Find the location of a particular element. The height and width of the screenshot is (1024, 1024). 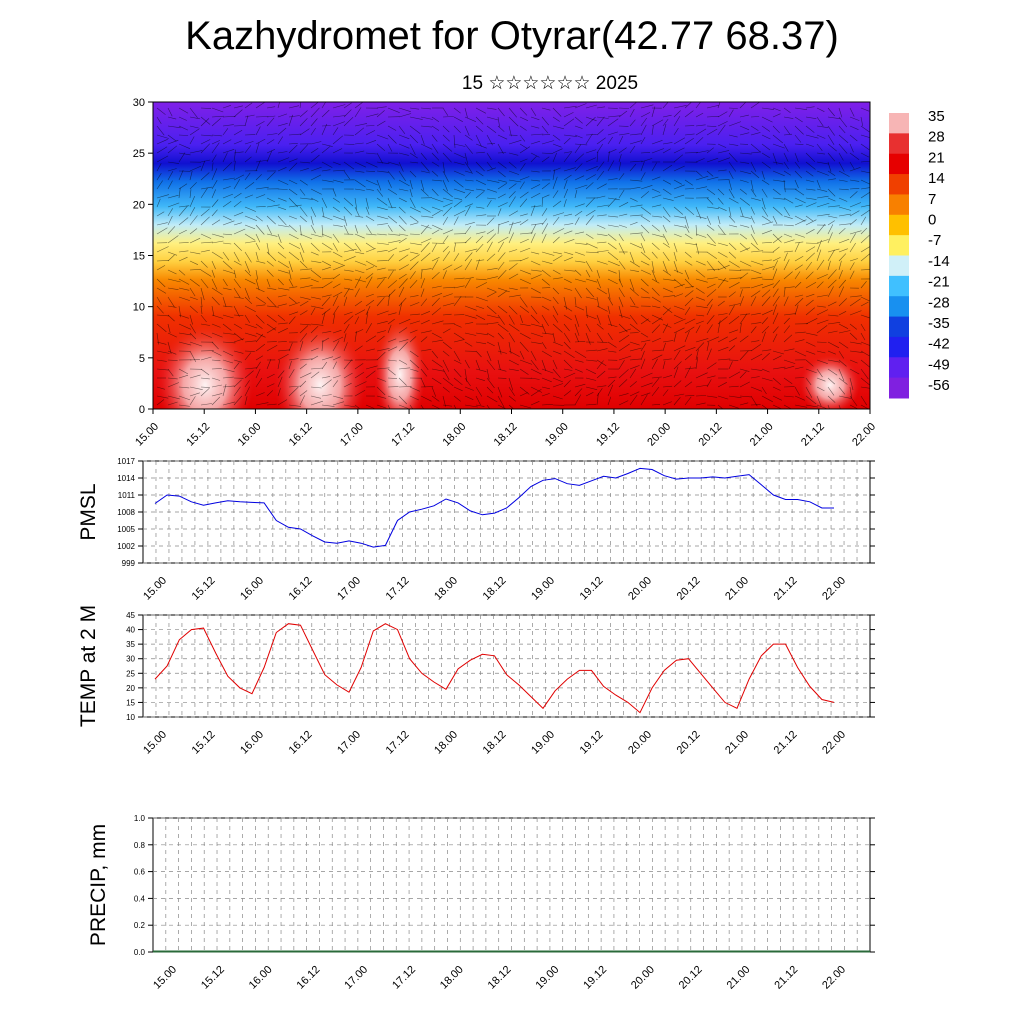

y-tick-label: 0.2 is located at coordinates (140, 925).